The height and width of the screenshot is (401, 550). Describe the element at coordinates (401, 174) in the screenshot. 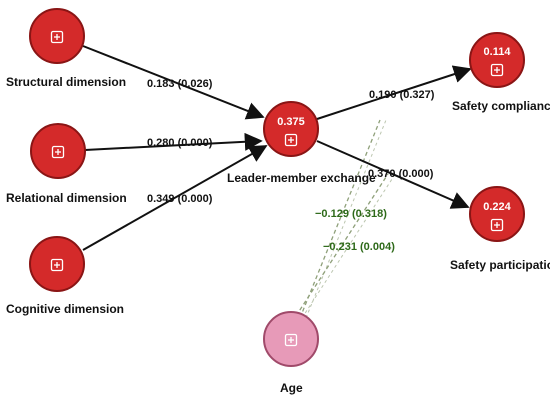

I see `path-coef-lmx-participation: 0.370 (0.000)` at that location.